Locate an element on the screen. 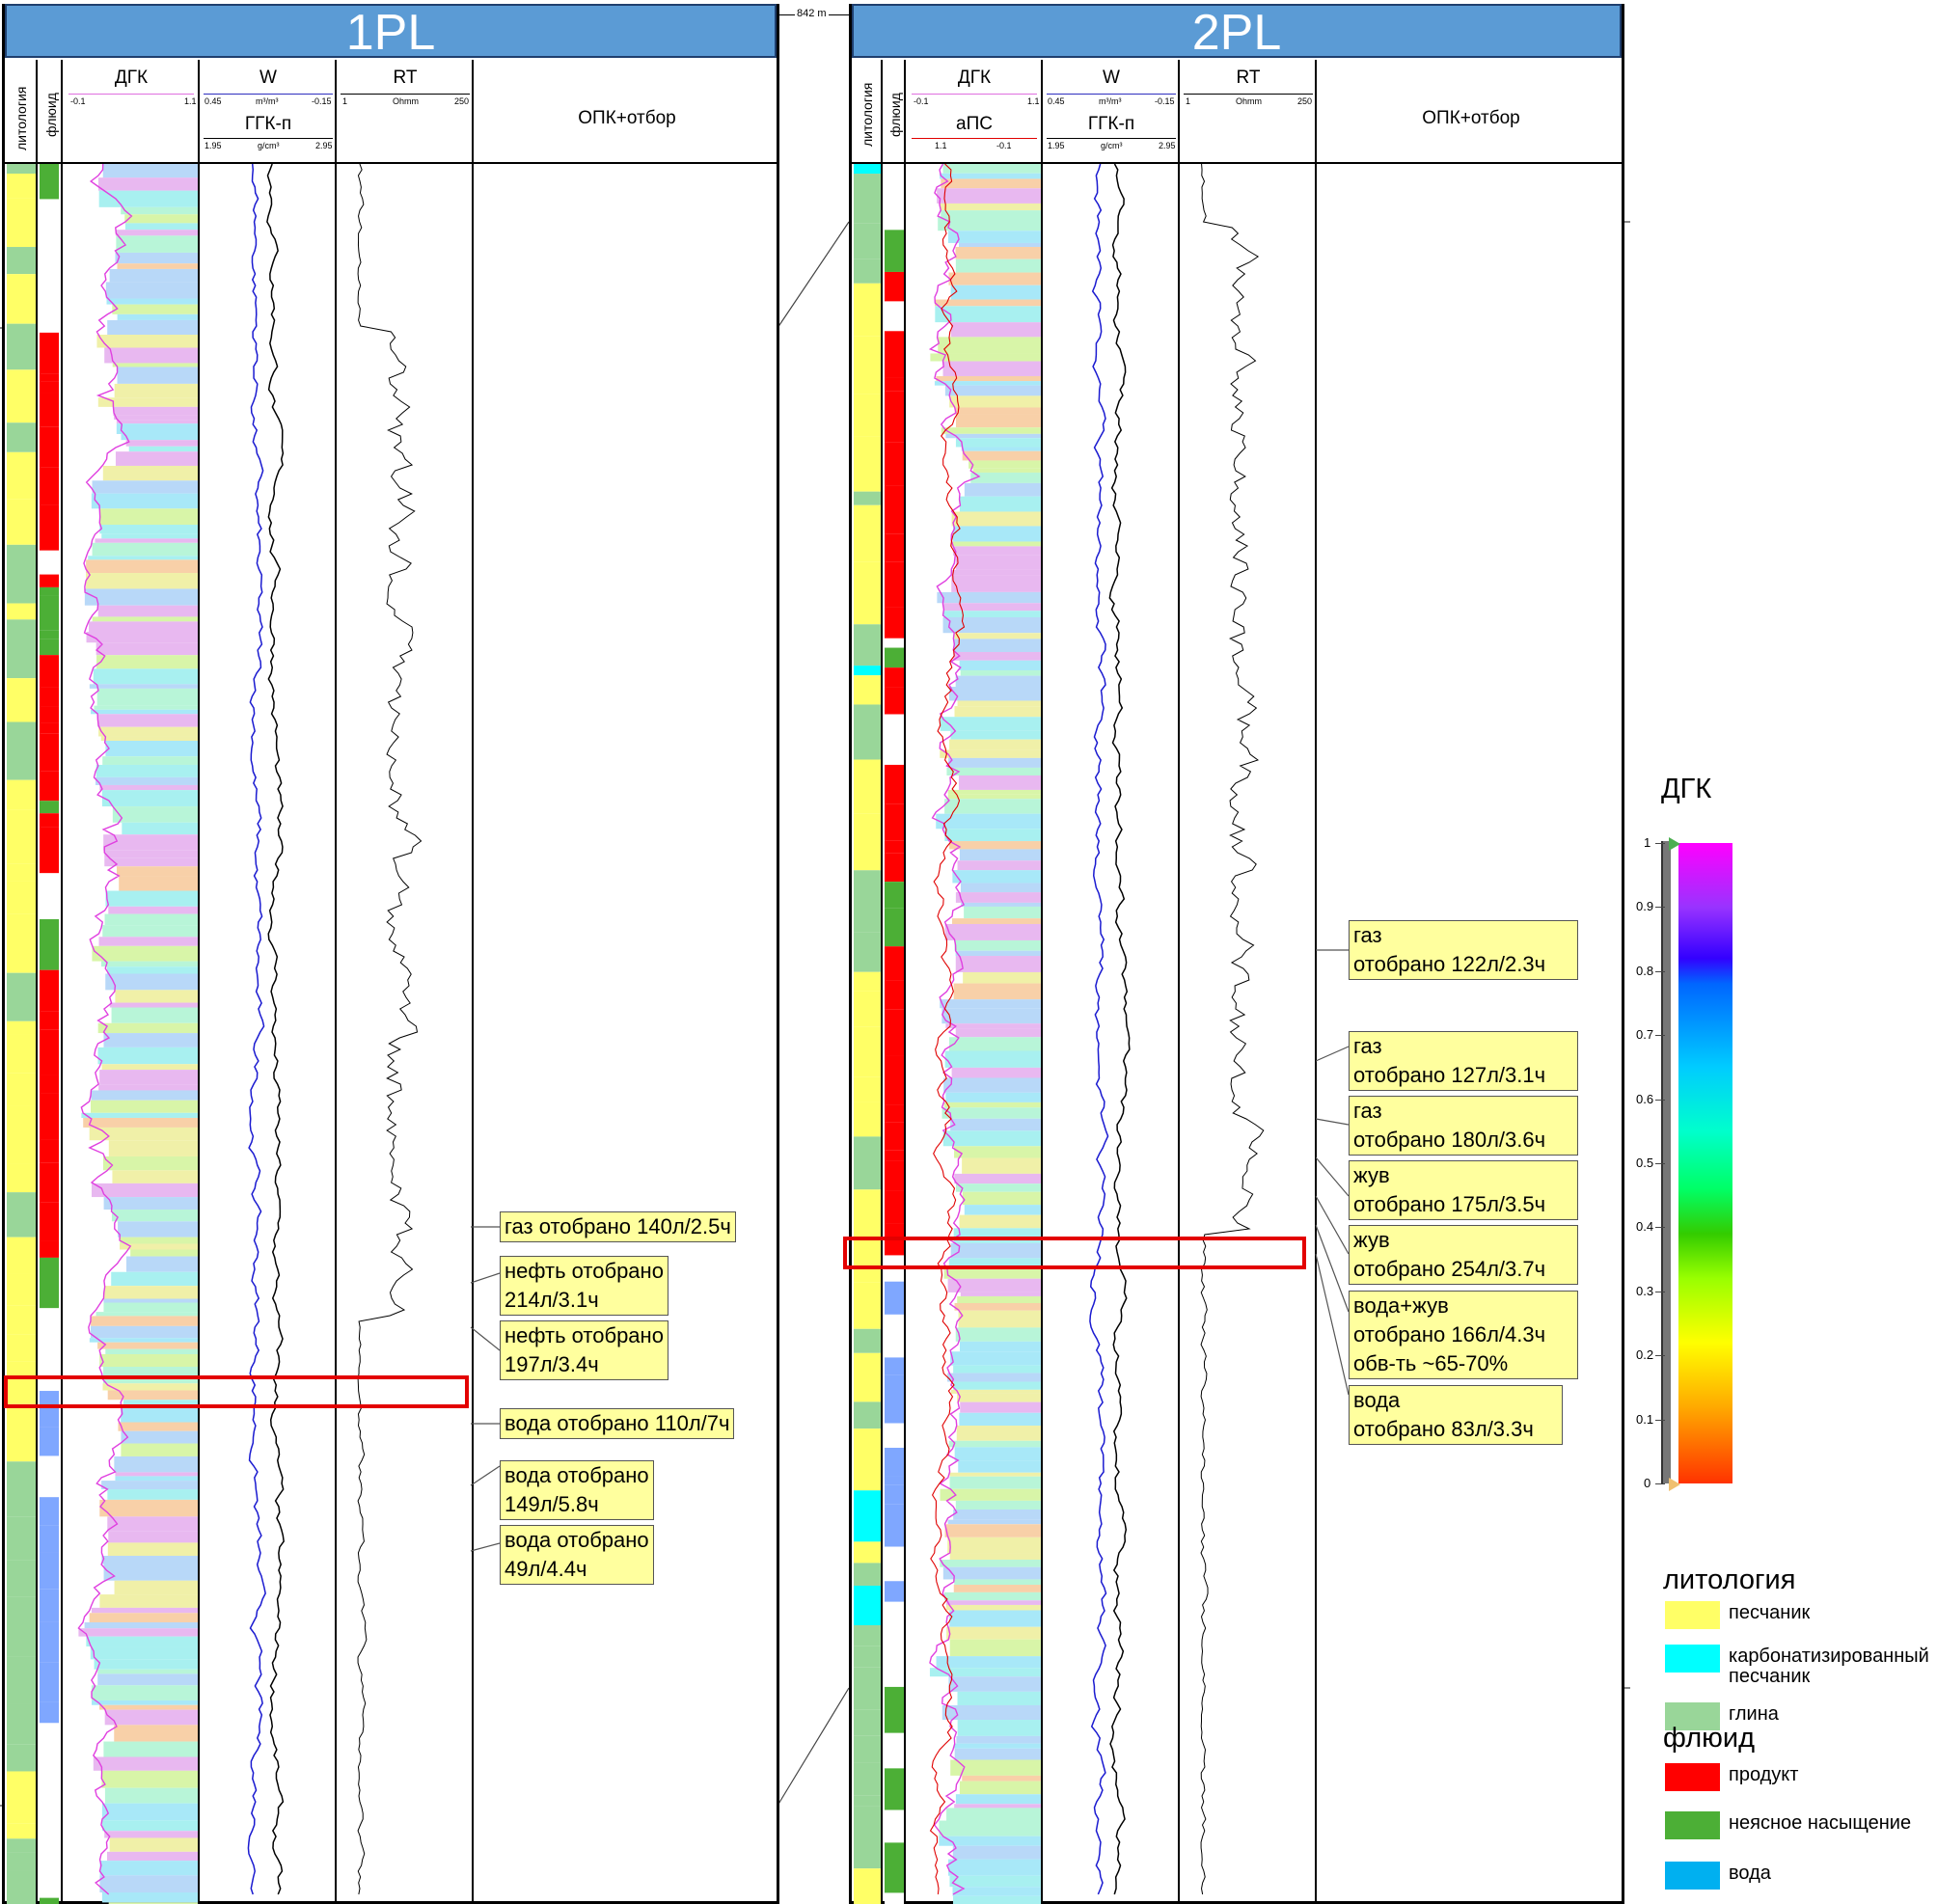 The height and width of the screenshot is (1904, 1937). colorbar-tick-label: 0.9 is located at coordinates (1645, 906).